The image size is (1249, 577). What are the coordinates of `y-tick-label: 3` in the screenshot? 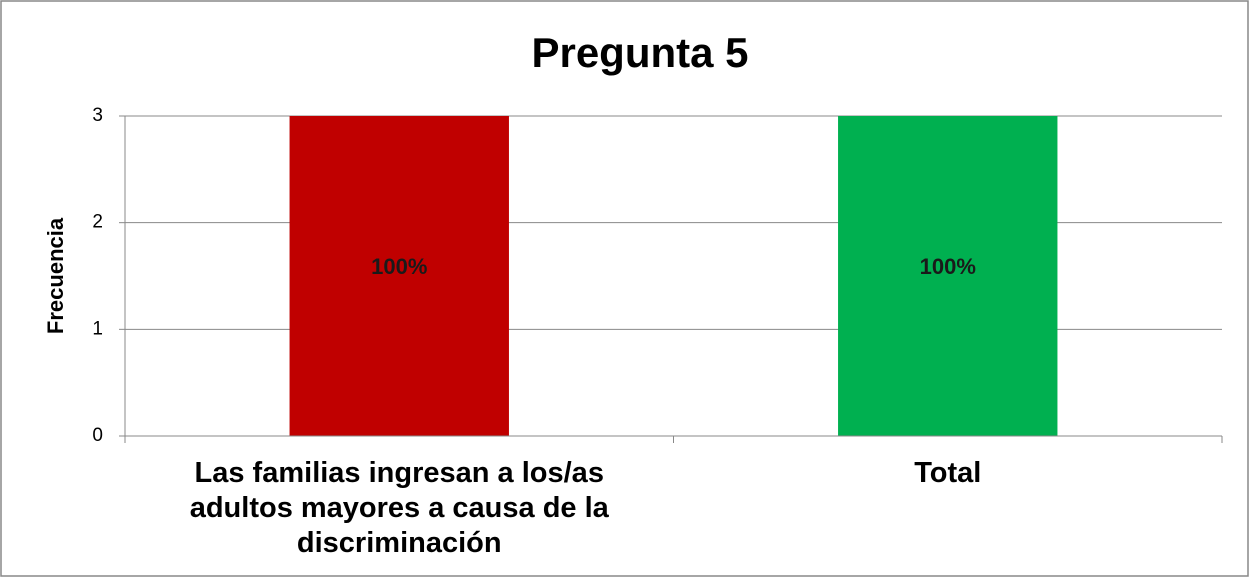 It's located at (97, 115).